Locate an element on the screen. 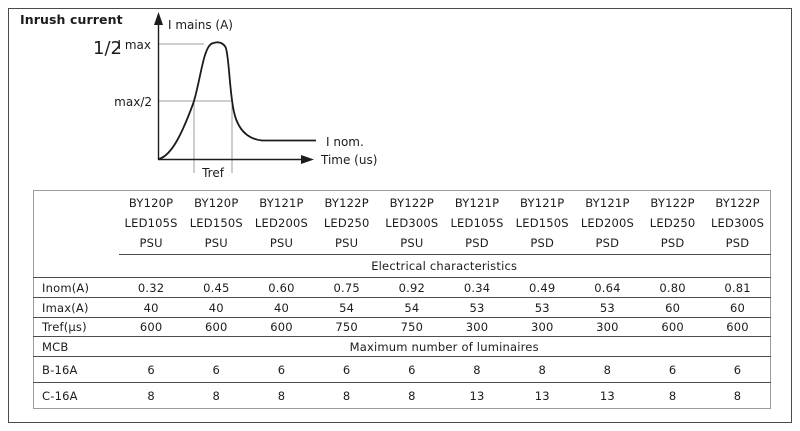 The image size is (800, 431). table-row-imax: Imax(A) 40 40 40 54 54 53 53 53 60 60 is located at coordinates (402, 307).